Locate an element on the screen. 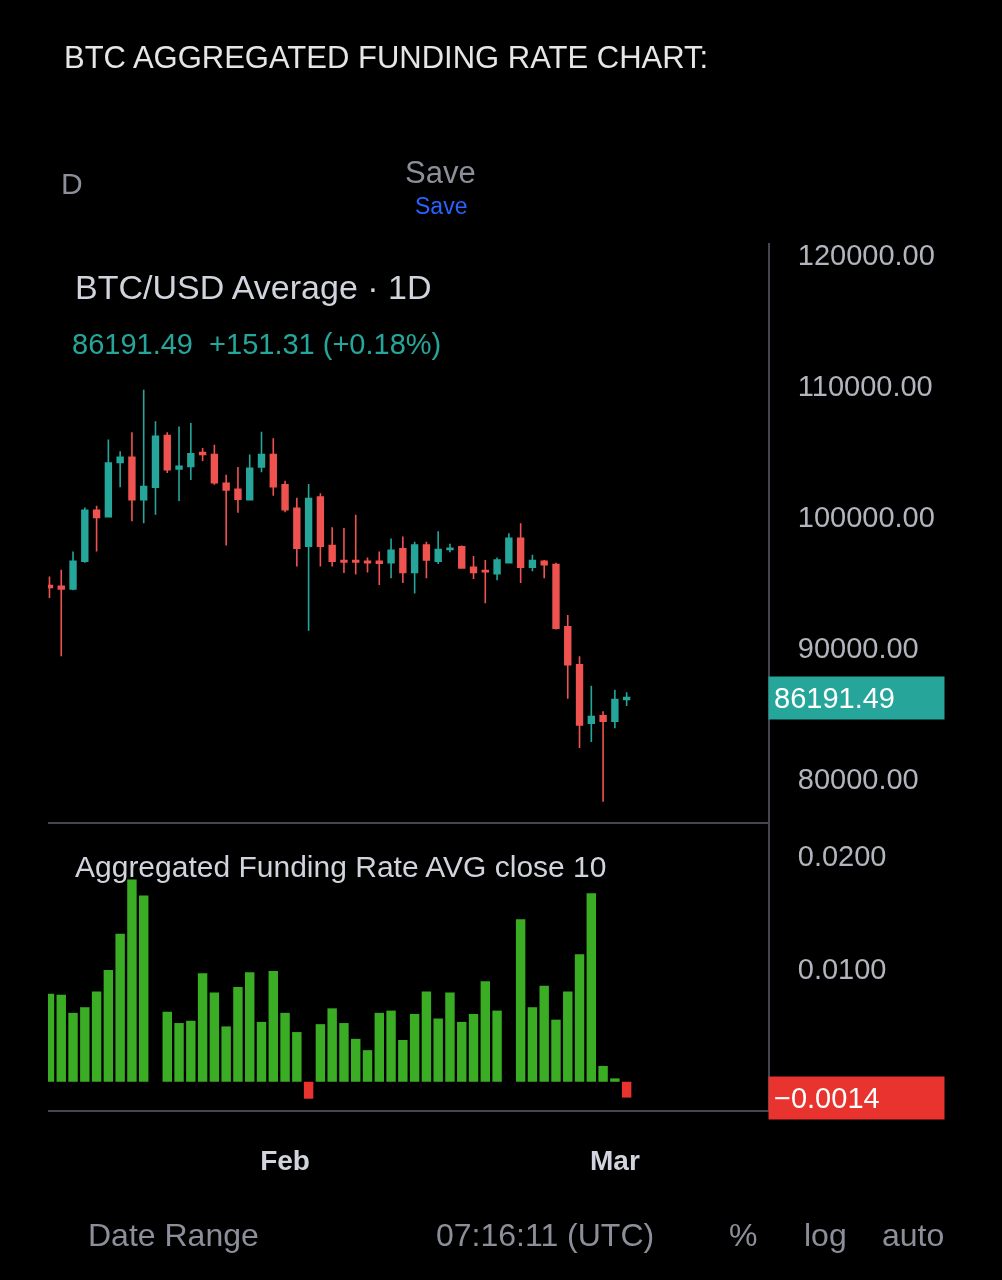 The height and width of the screenshot is (1280, 1002). text: 86191.49 is located at coordinates (834, 698).